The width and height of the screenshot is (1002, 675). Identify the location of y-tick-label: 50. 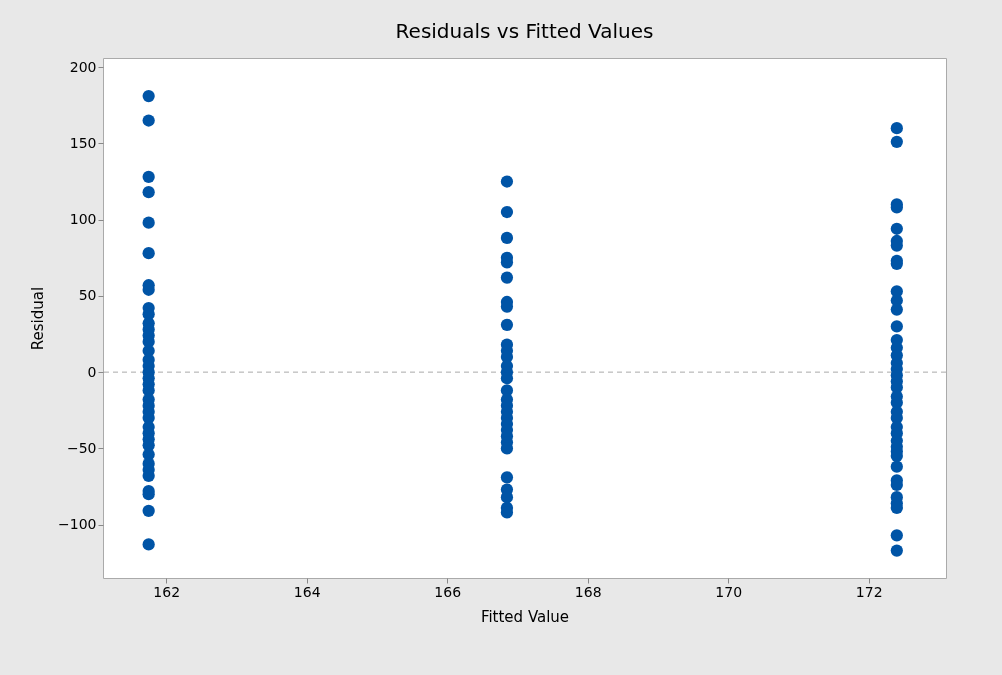
(87, 295).